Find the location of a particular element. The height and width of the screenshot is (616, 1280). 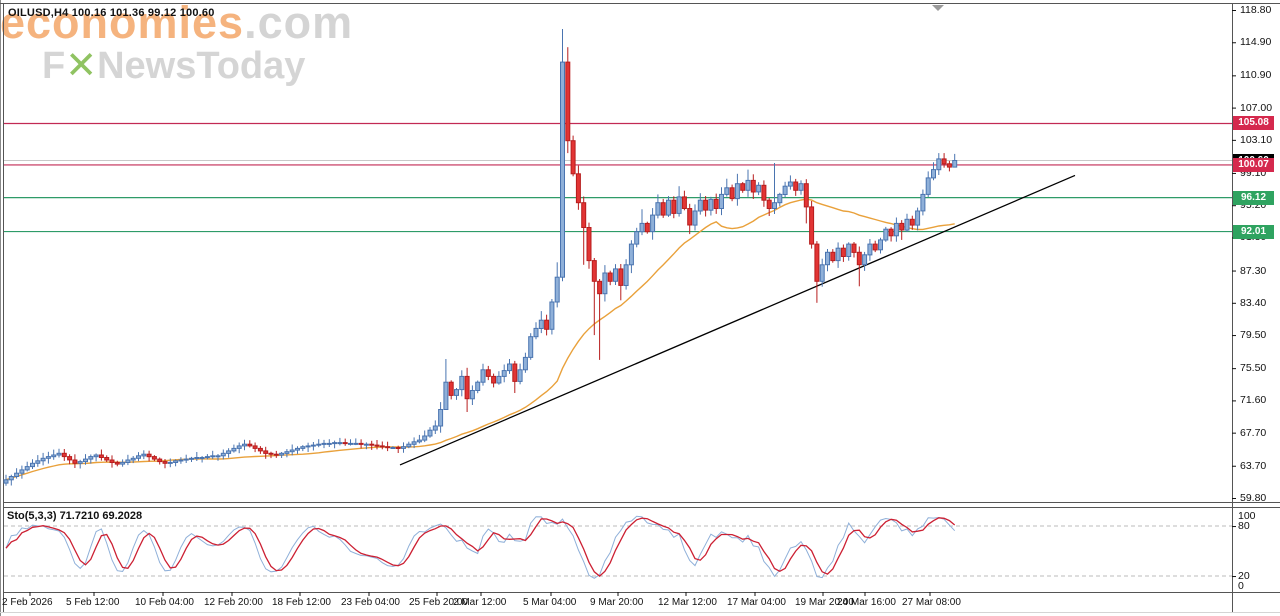

x-axis-date-label: 17 Mar 04:00 is located at coordinates (756, 602).